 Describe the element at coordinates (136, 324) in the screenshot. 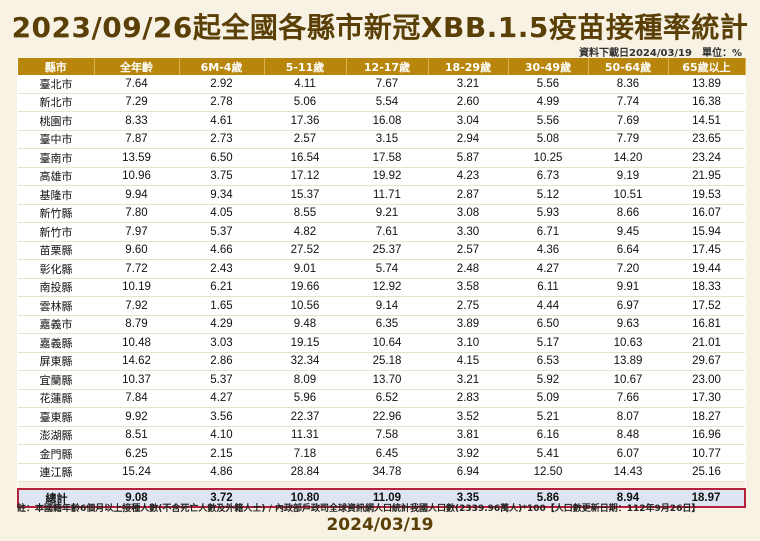

I see `rate-cell: 8.79` at that location.